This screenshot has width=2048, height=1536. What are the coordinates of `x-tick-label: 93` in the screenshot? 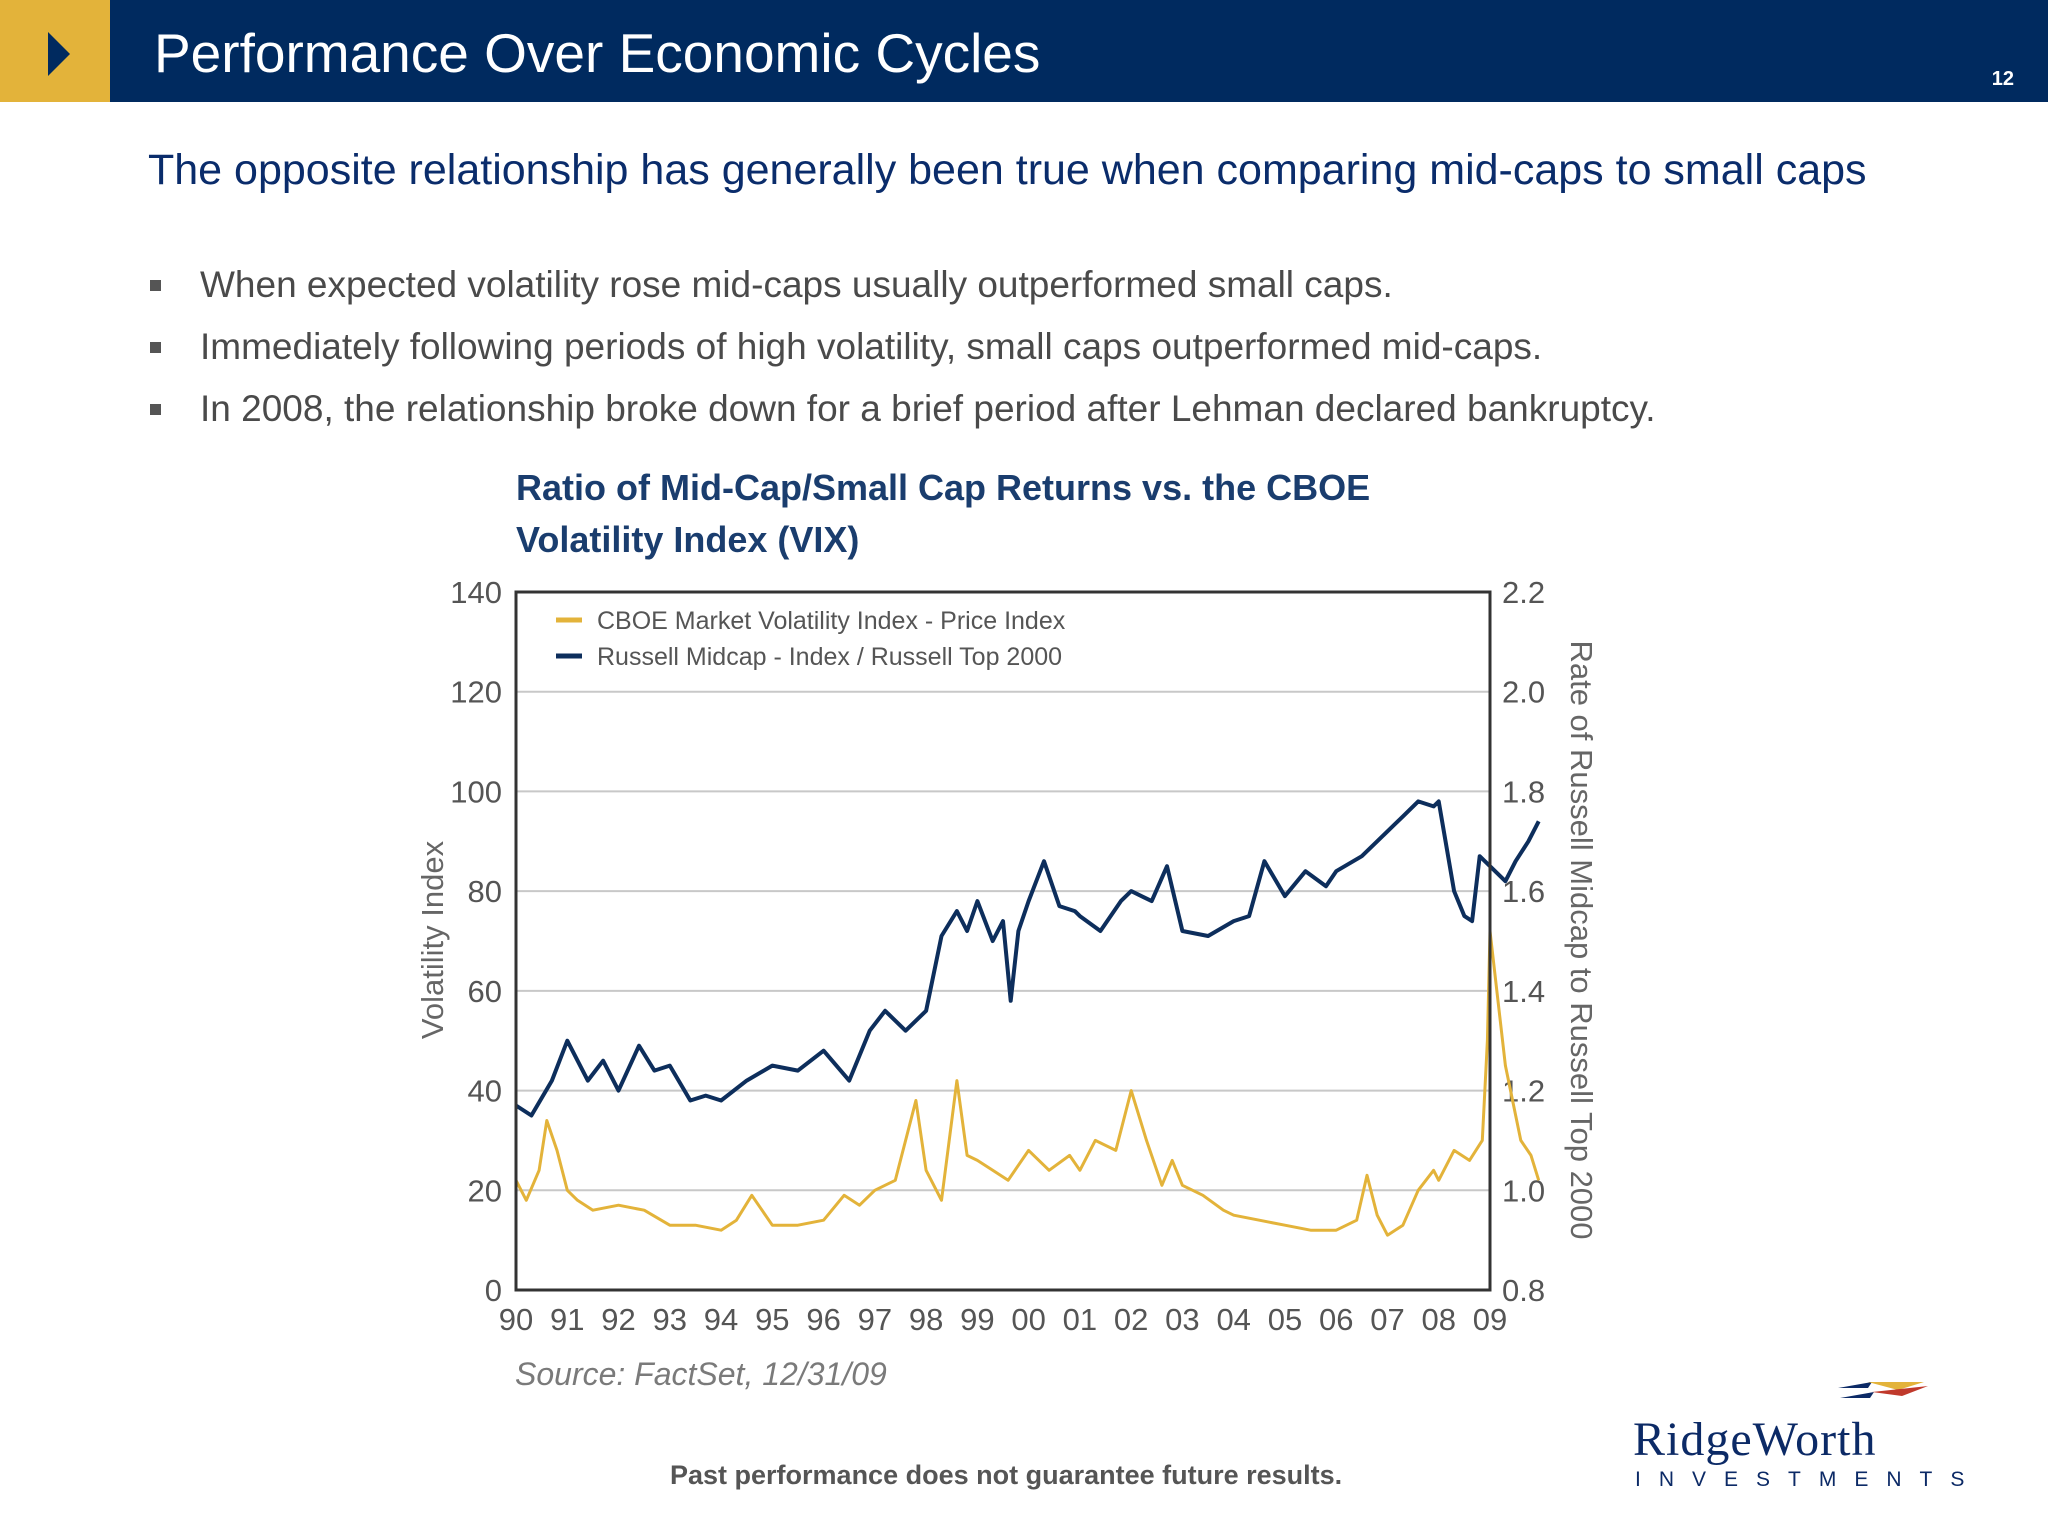 It's located at (670, 1319).